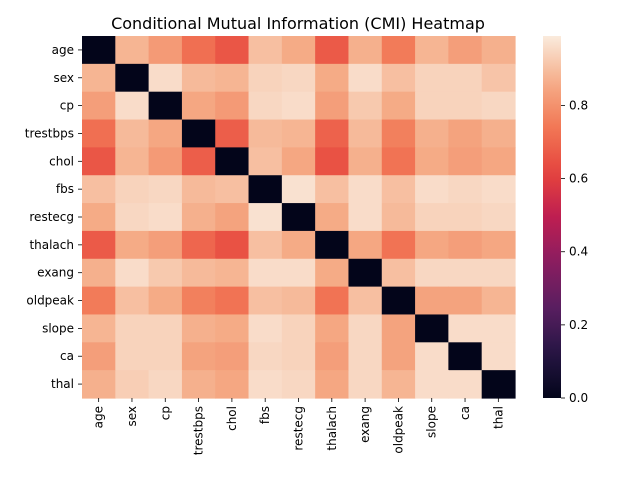 The height and width of the screenshot is (480, 640). Describe the element at coordinates (132, 245) in the screenshot. I see `heatmap-cell-thalach-sex` at that location.